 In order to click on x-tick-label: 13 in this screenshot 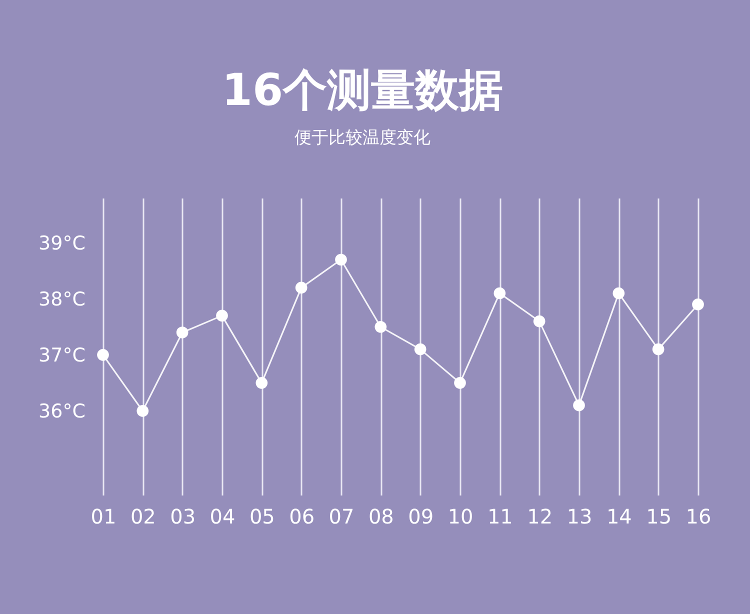, I will do `click(579, 516)`.